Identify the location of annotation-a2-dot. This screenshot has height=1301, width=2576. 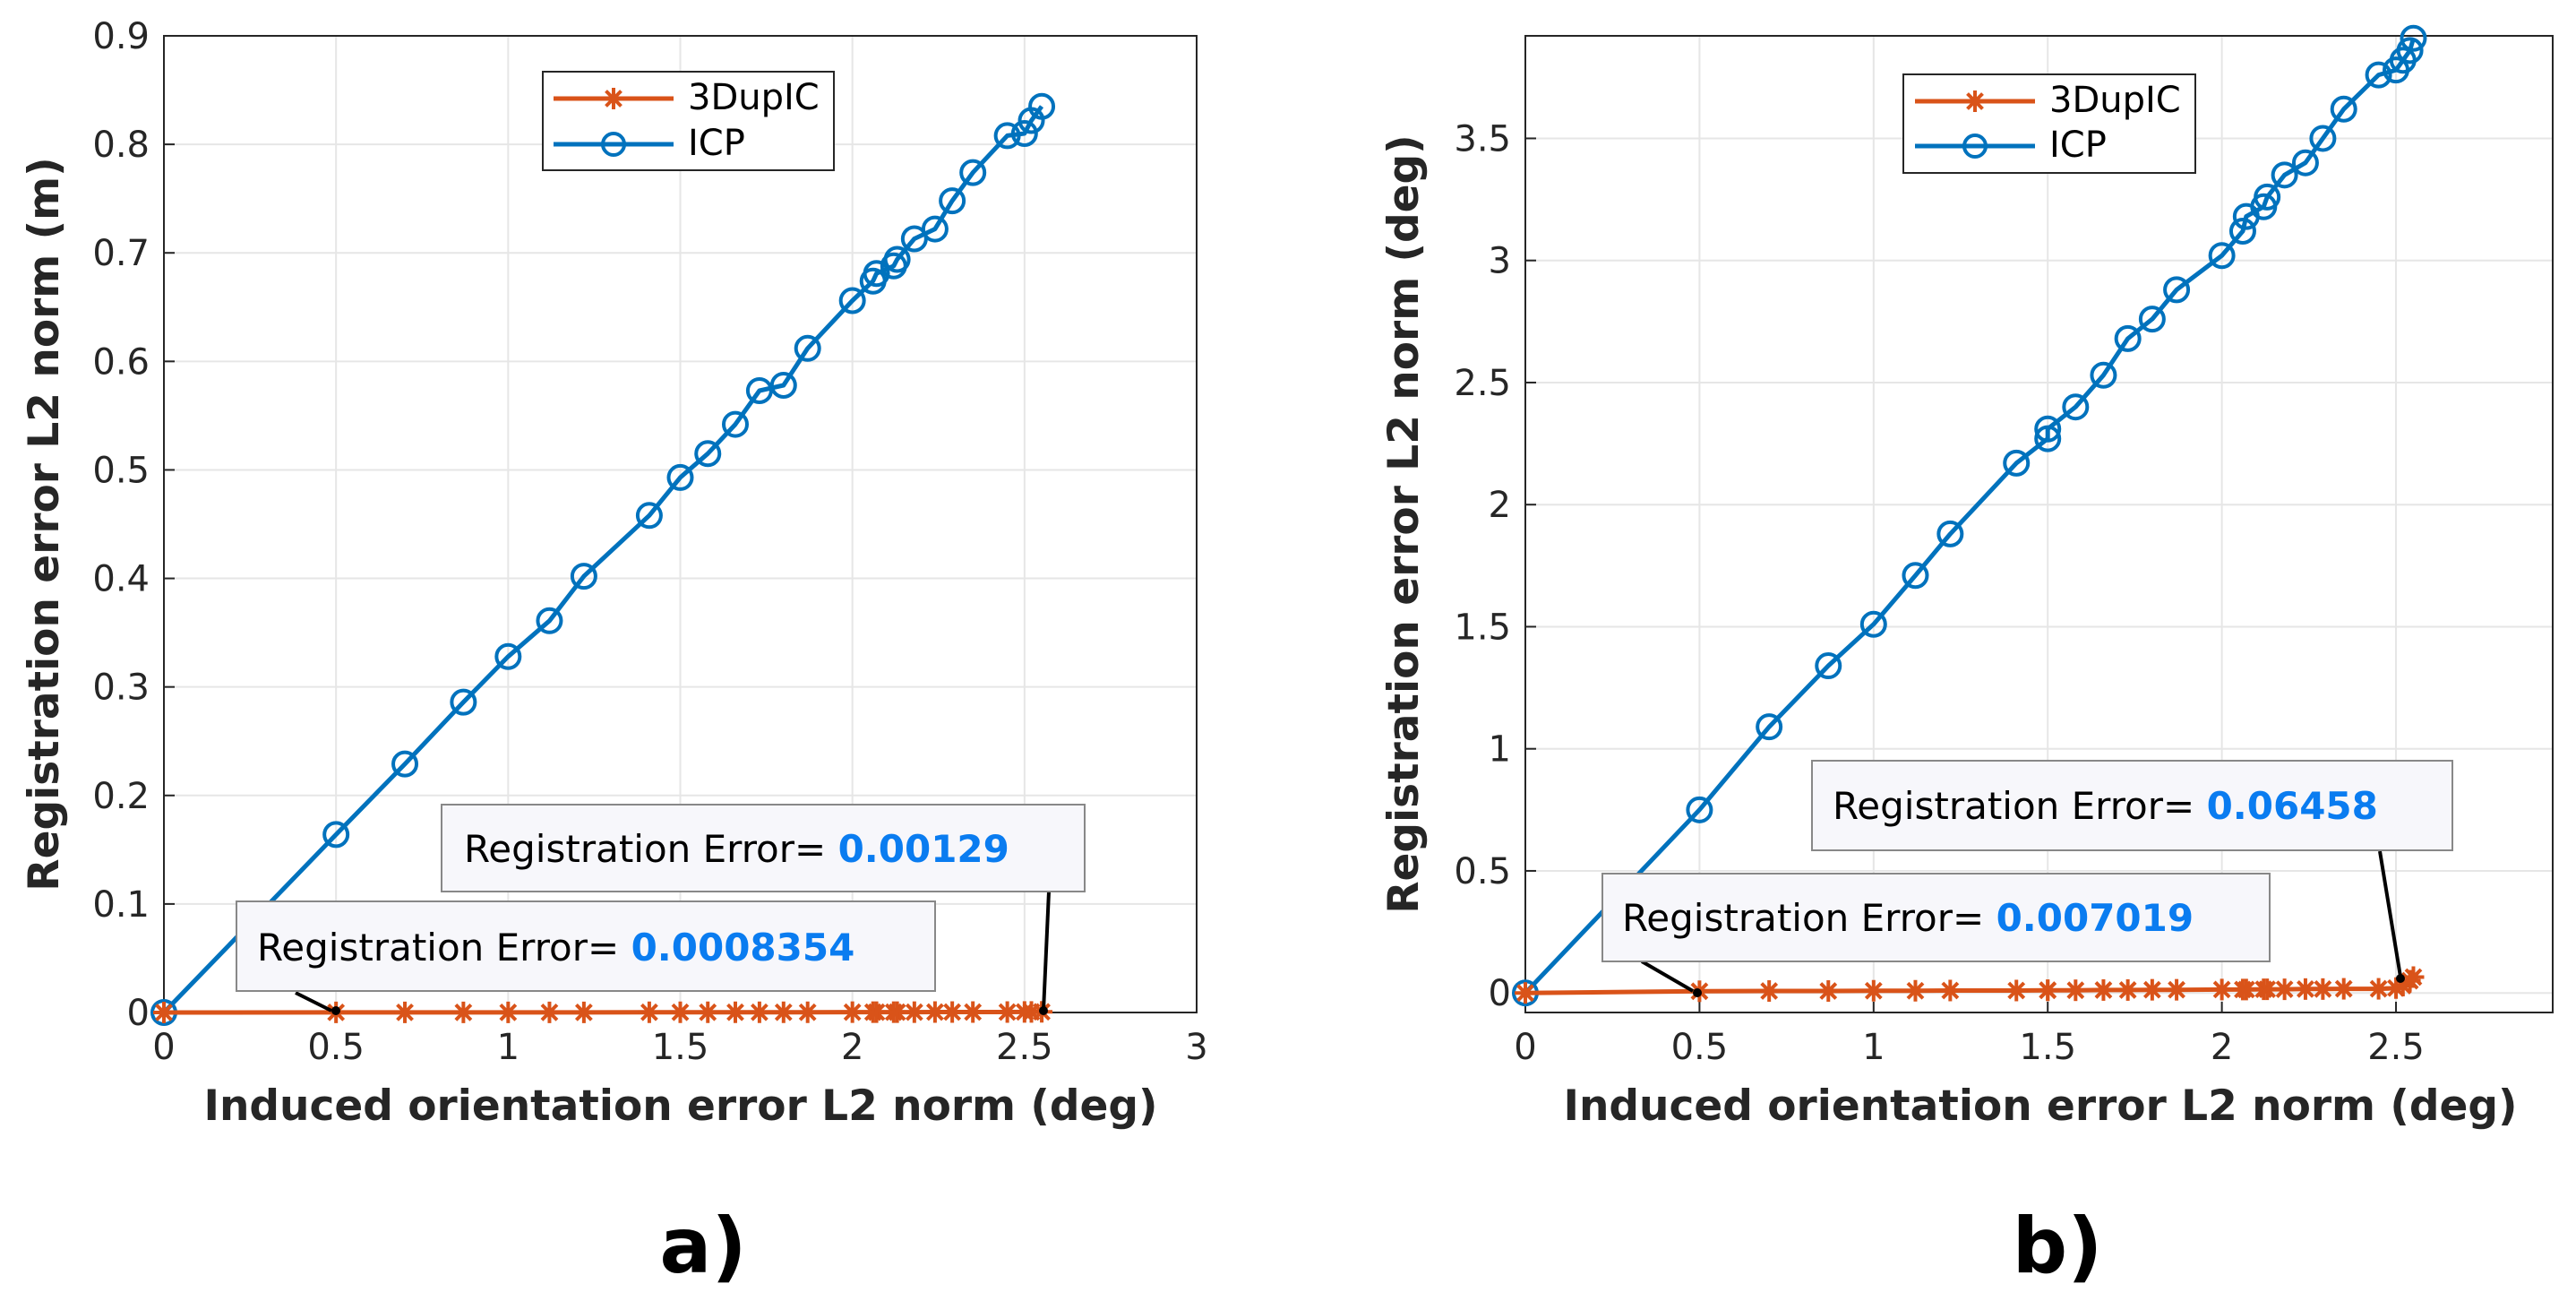
(335, 1010).